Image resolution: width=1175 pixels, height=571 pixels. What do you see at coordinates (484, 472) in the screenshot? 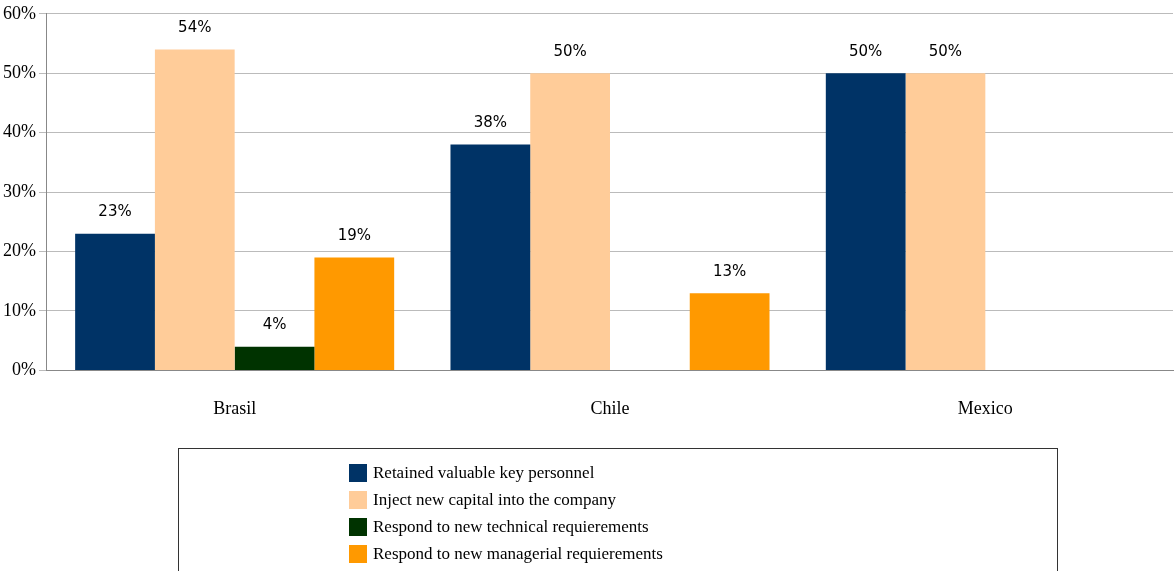
I see `legend-label: Retained valuable key personnel` at bounding box center [484, 472].